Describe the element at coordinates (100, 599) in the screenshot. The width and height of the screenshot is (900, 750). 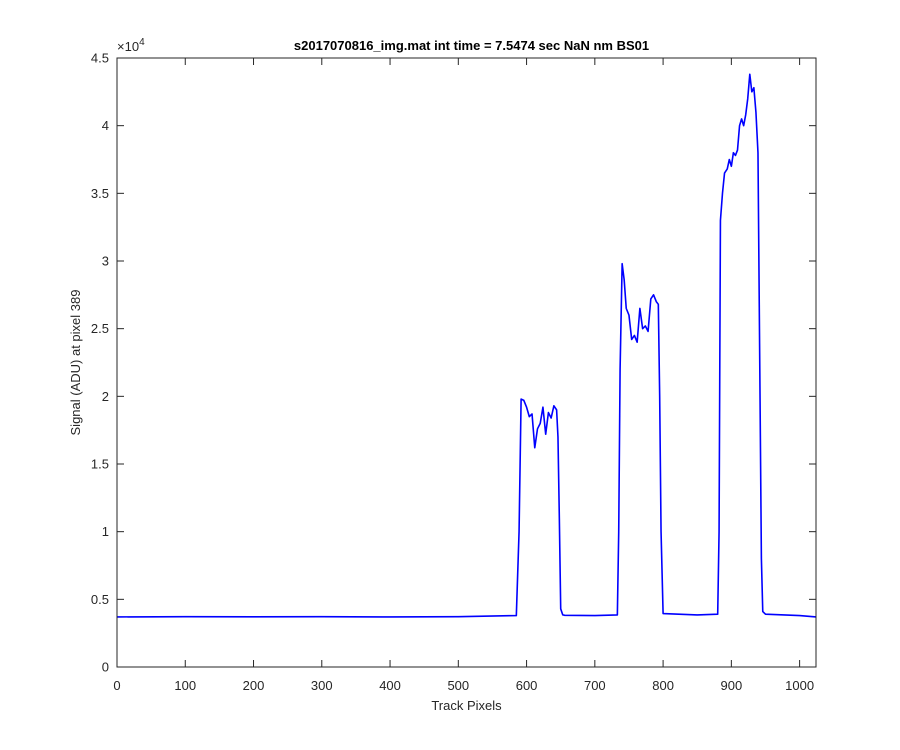
I see `y-tick-label: 0.5` at that location.